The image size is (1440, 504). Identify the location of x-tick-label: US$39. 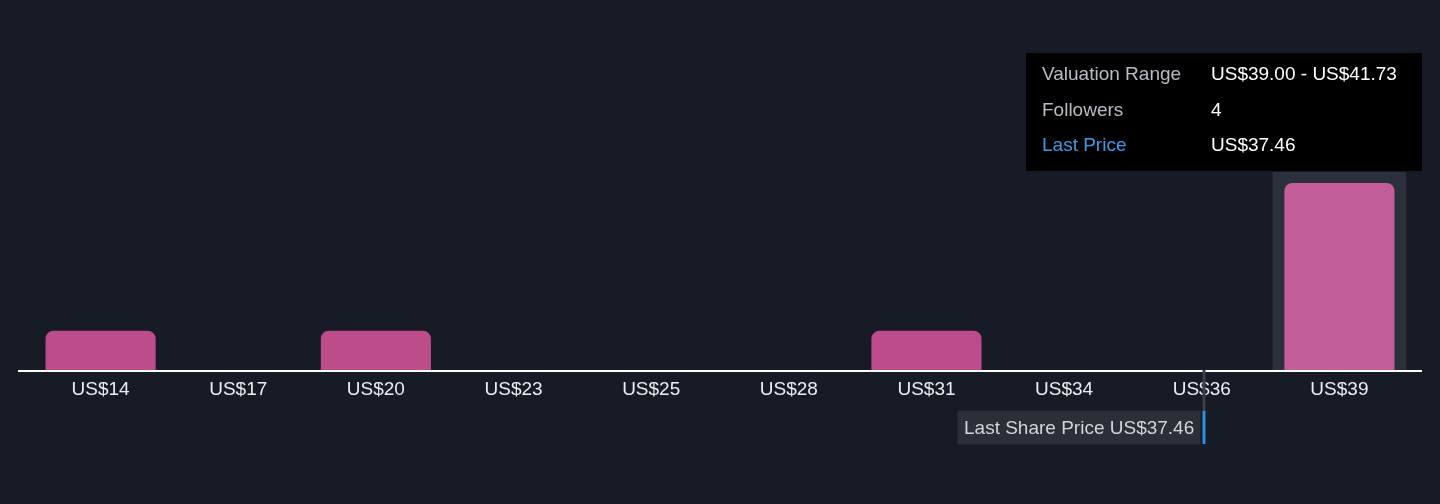
(1339, 388).